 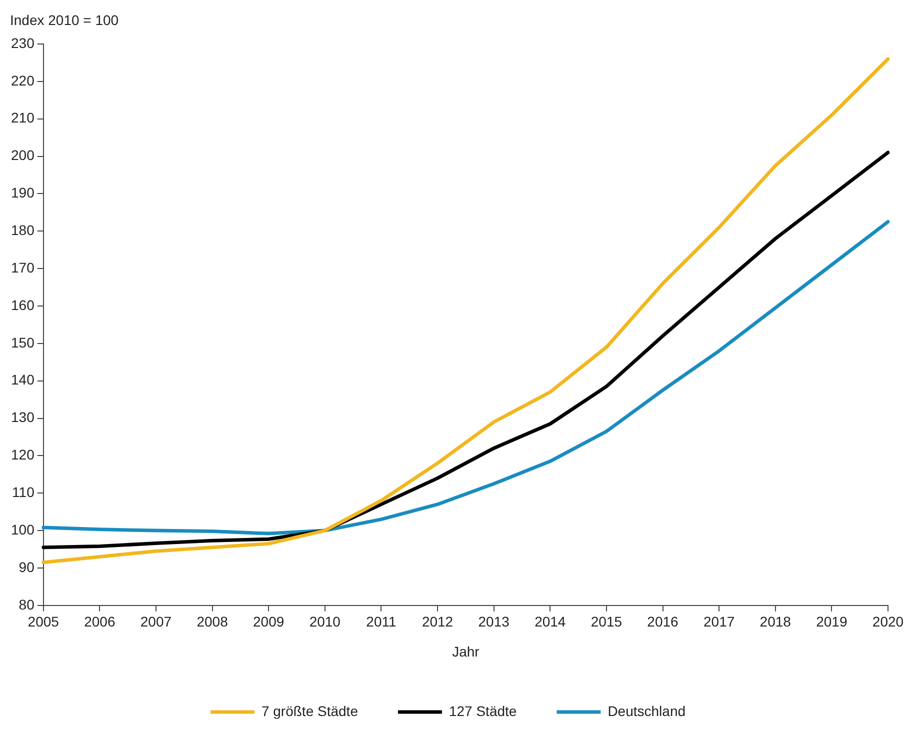 What do you see at coordinates (64, 20) in the screenshot?
I see `y-axis-title: Index 2010 = 100` at bounding box center [64, 20].